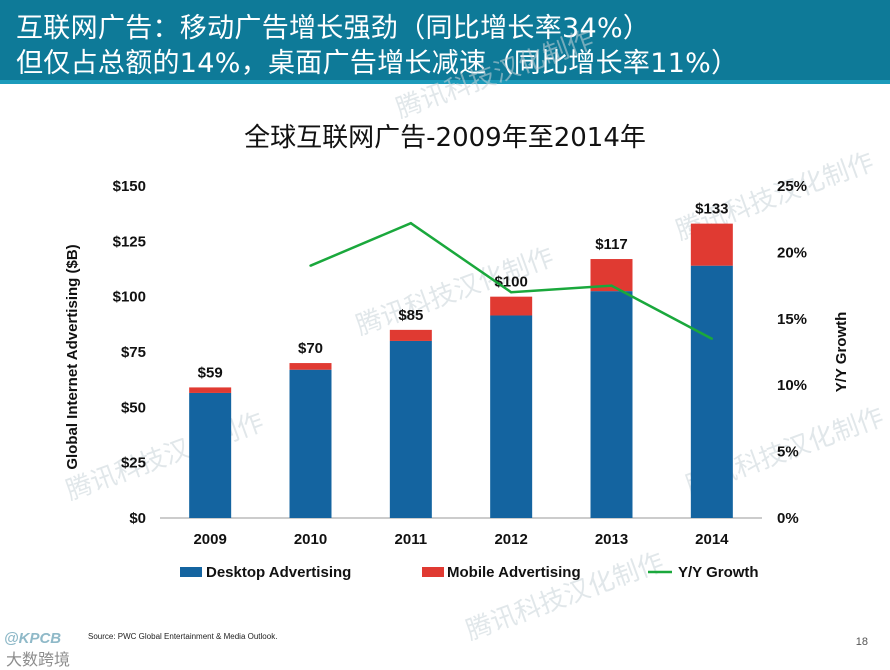 The width and height of the screenshot is (890, 670). I want to click on y-tick-label: $0, so click(137, 518).